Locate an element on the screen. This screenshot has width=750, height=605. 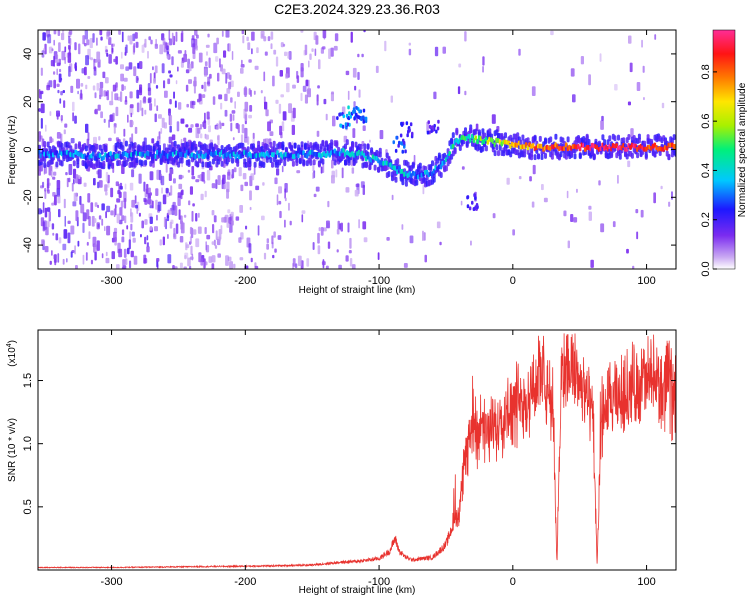
colorbar-tick-label: 0.6 is located at coordinates (706, 121).